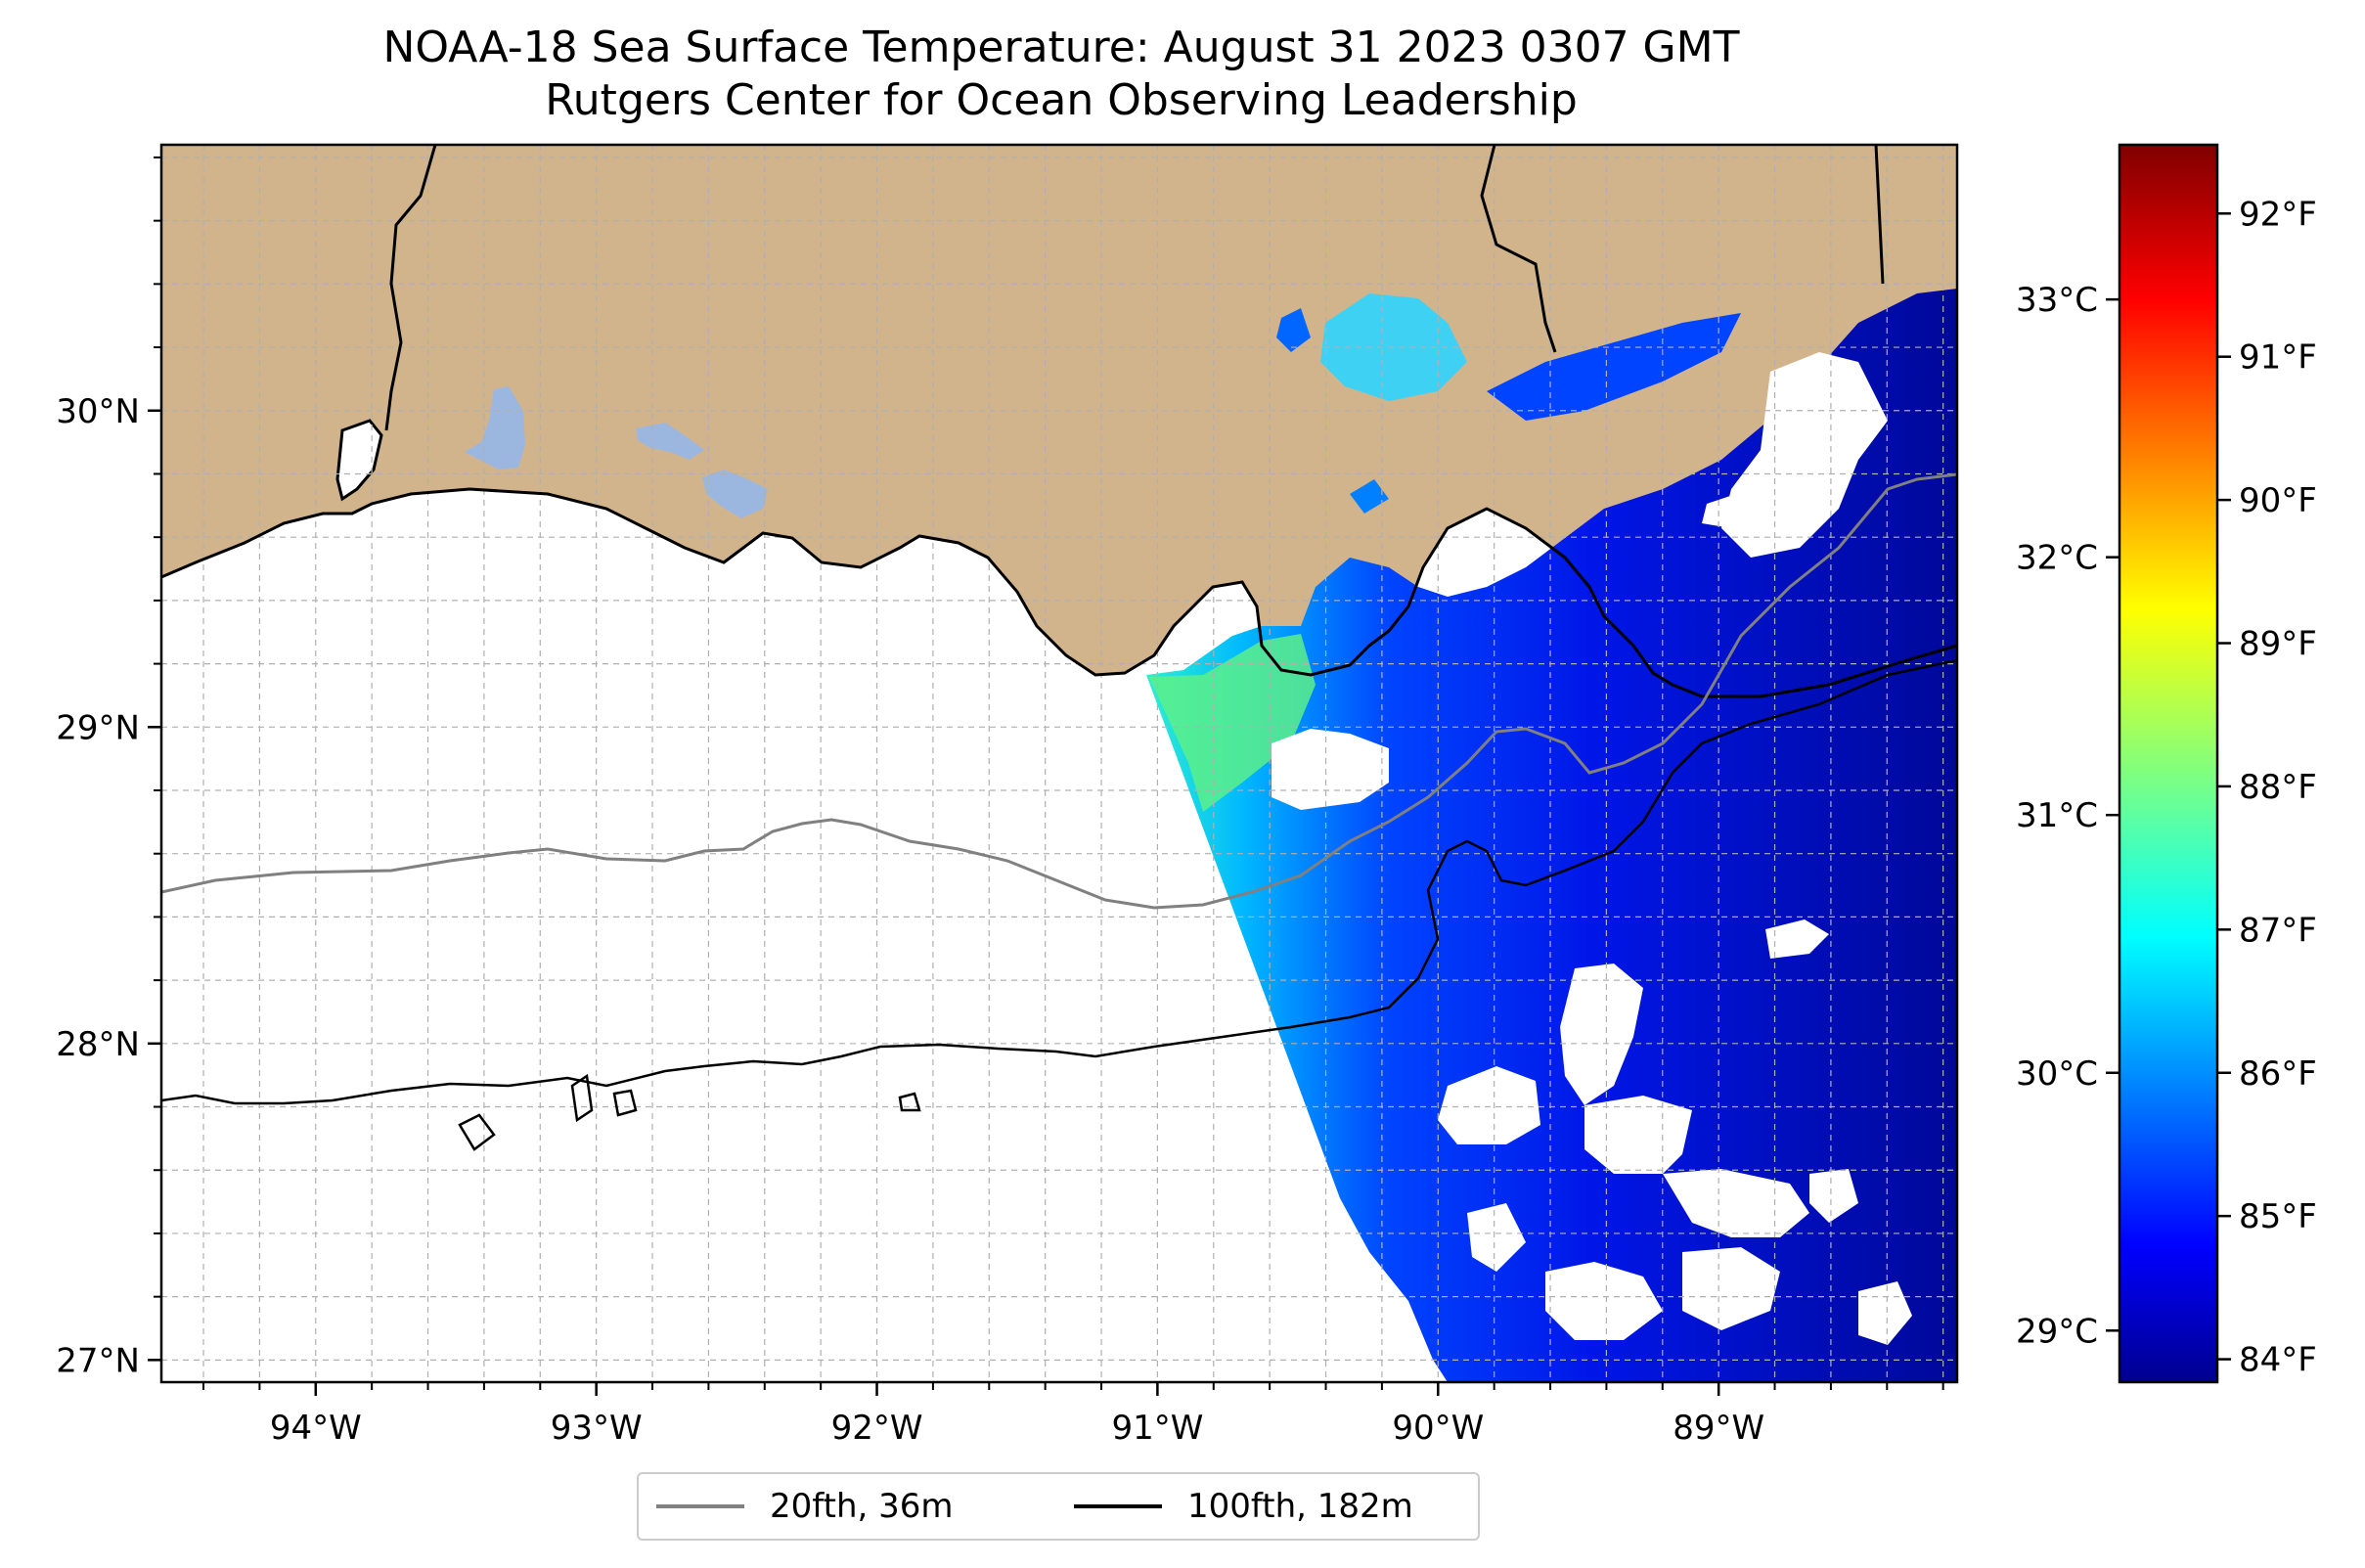 The width and height of the screenshot is (2365, 1568). I want to click on y-tick-label: 29°N, so click(98, 727).